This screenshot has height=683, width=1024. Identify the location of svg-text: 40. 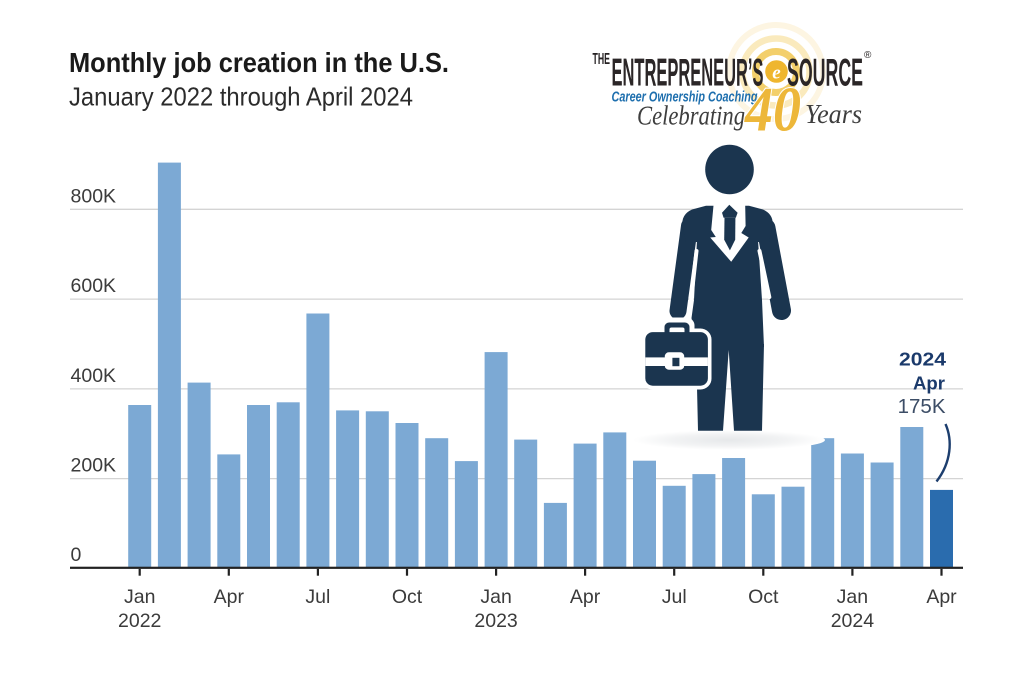
(772, 110).